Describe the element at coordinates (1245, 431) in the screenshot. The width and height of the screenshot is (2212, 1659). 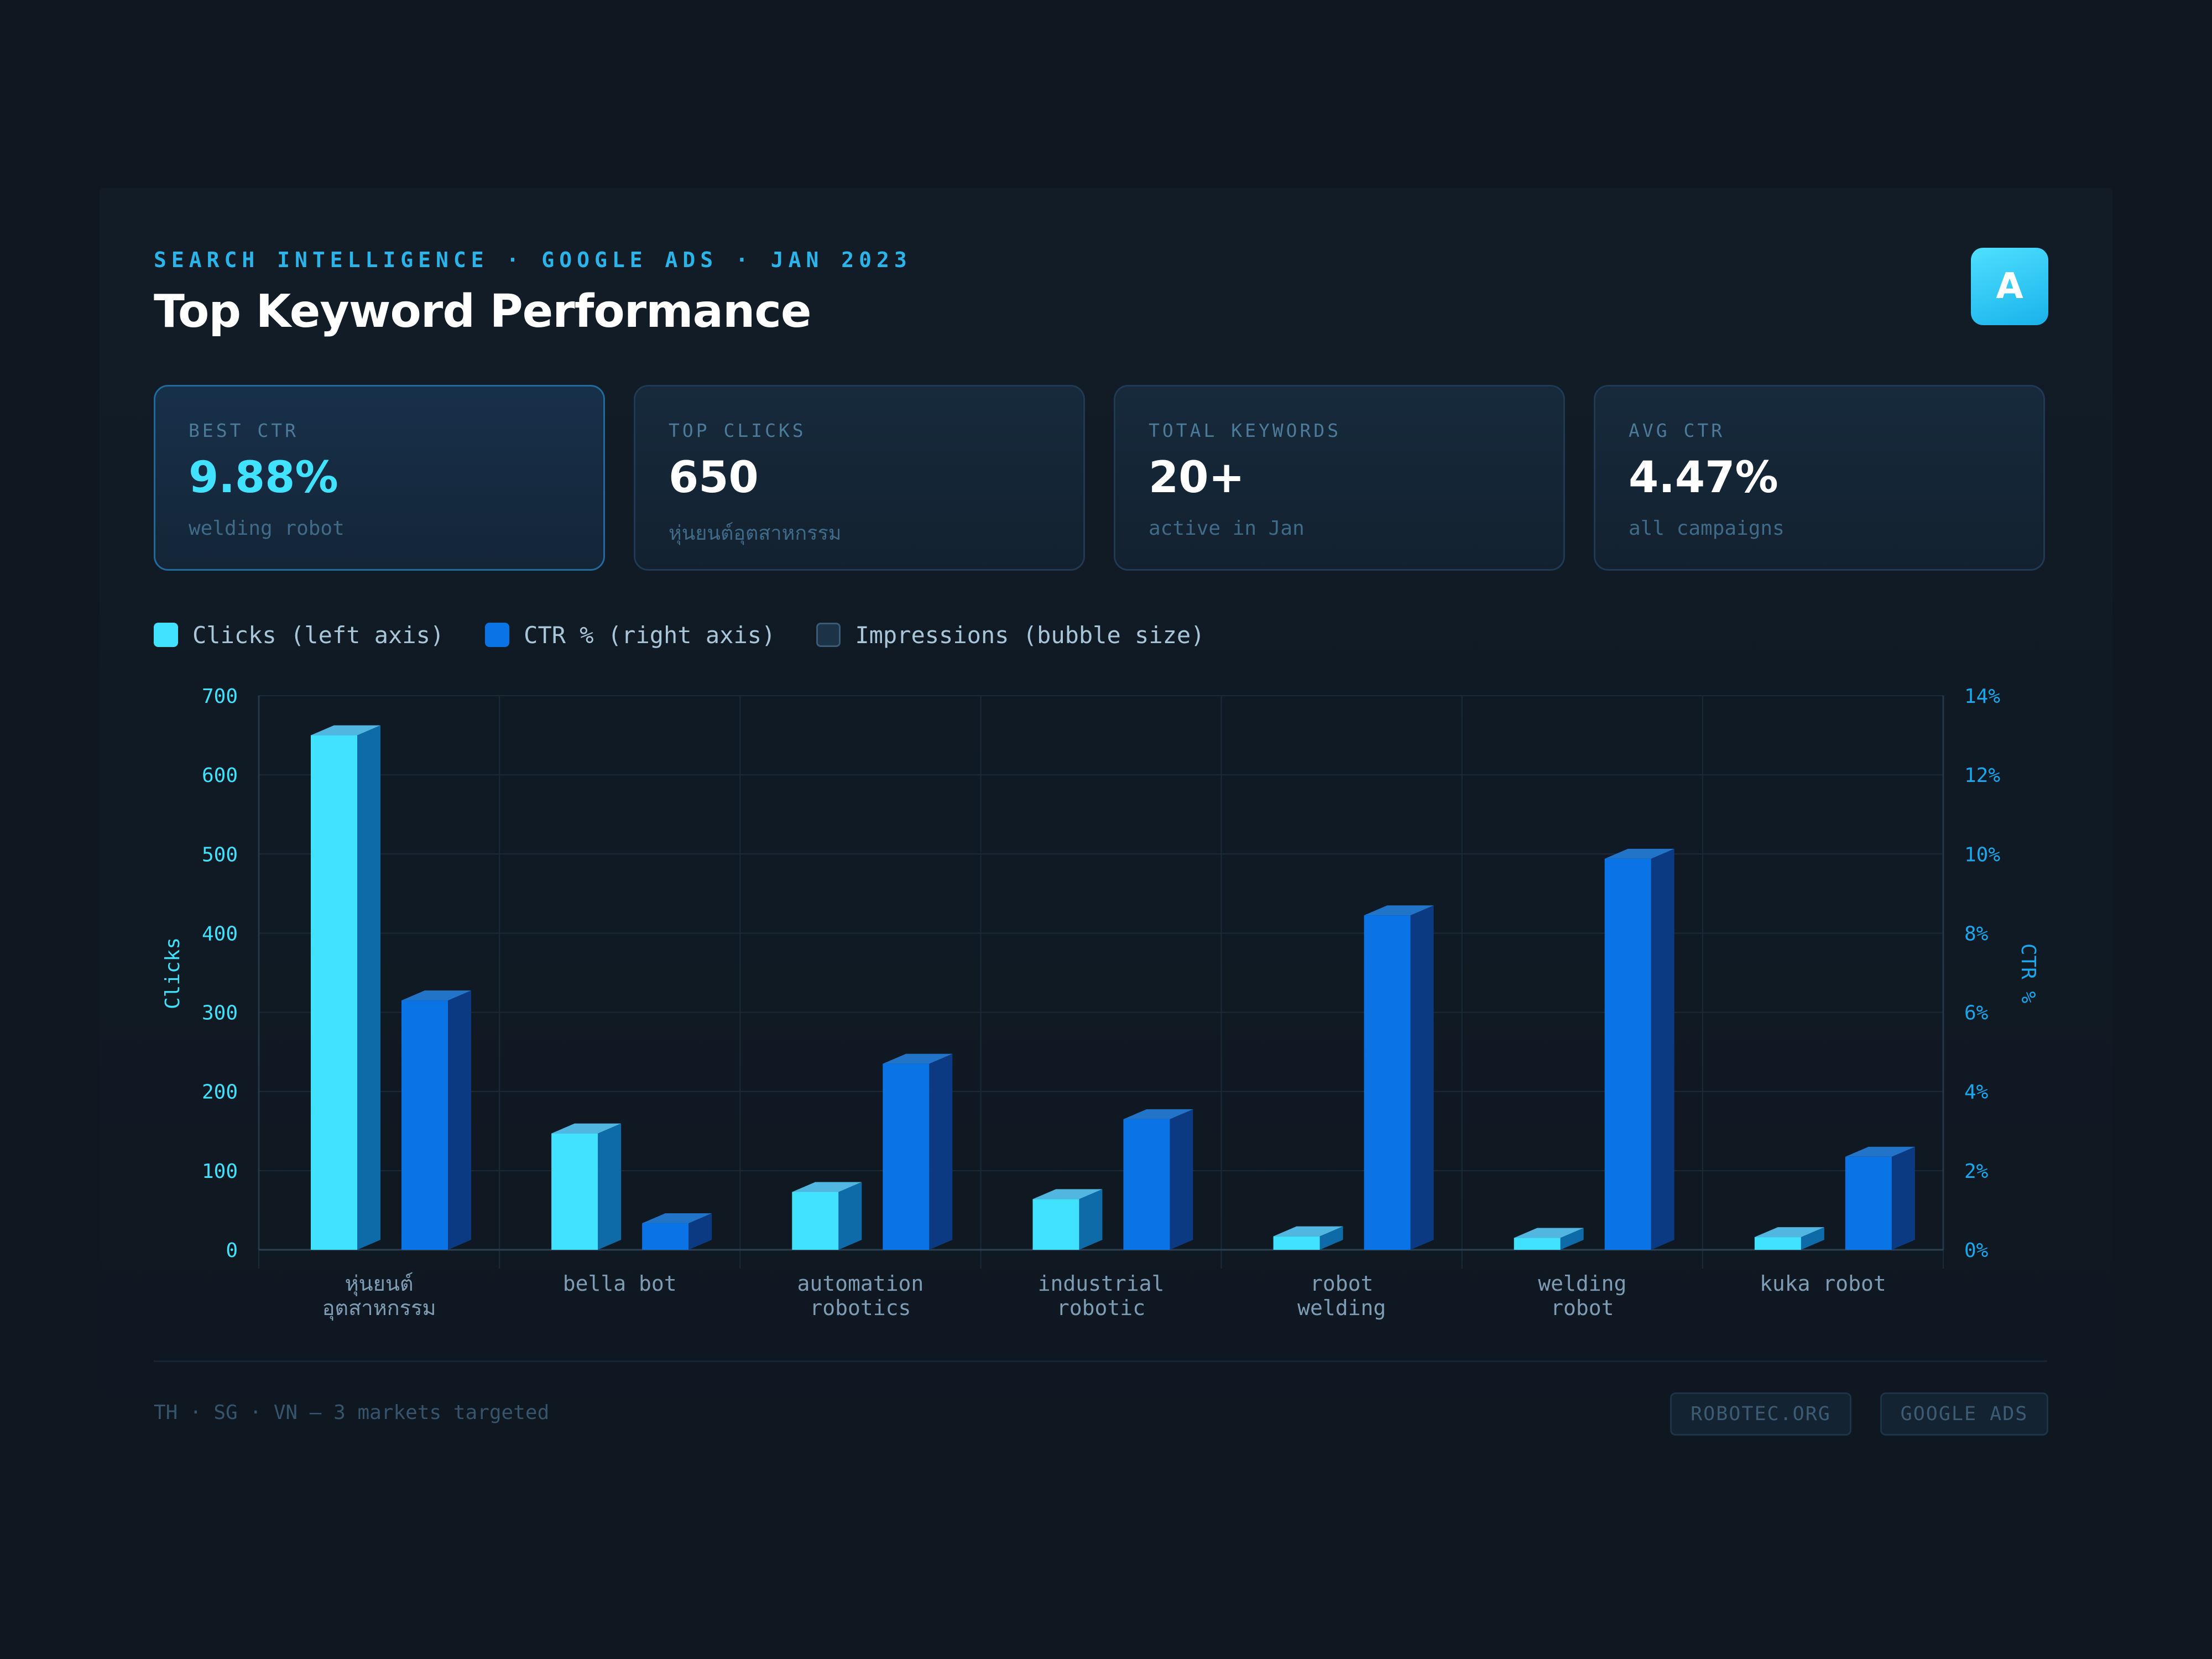
I see `stat-label: TOTAL KEYWORDS` at that location.